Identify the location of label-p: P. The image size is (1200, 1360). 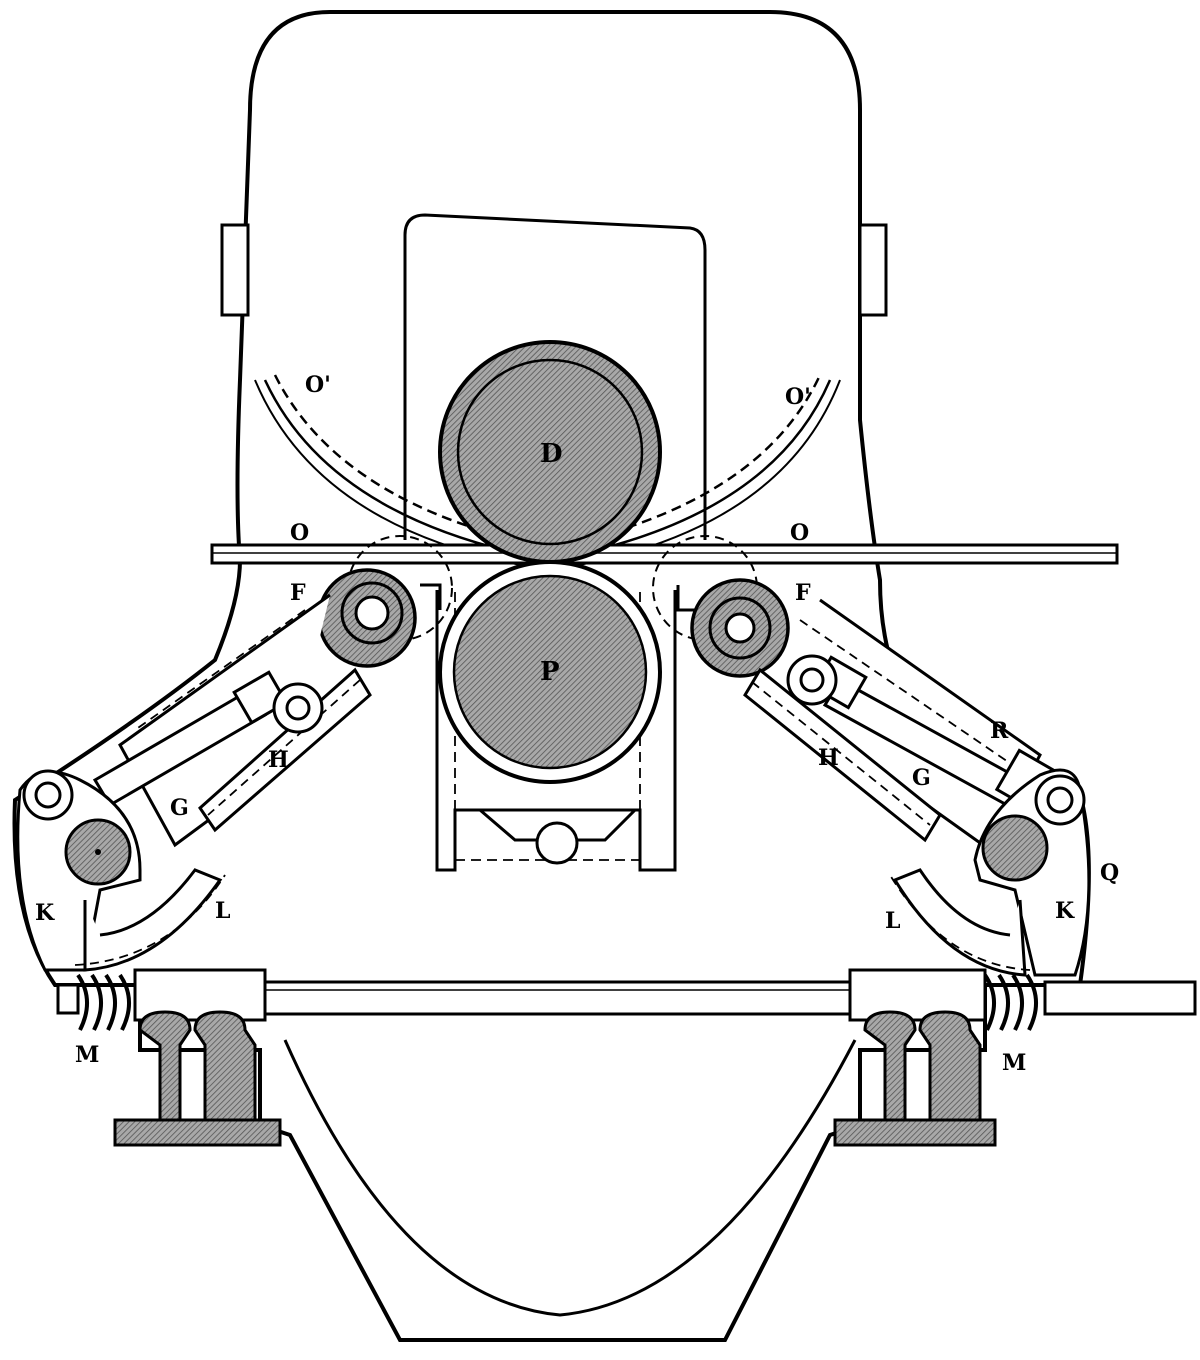
(550, 672).